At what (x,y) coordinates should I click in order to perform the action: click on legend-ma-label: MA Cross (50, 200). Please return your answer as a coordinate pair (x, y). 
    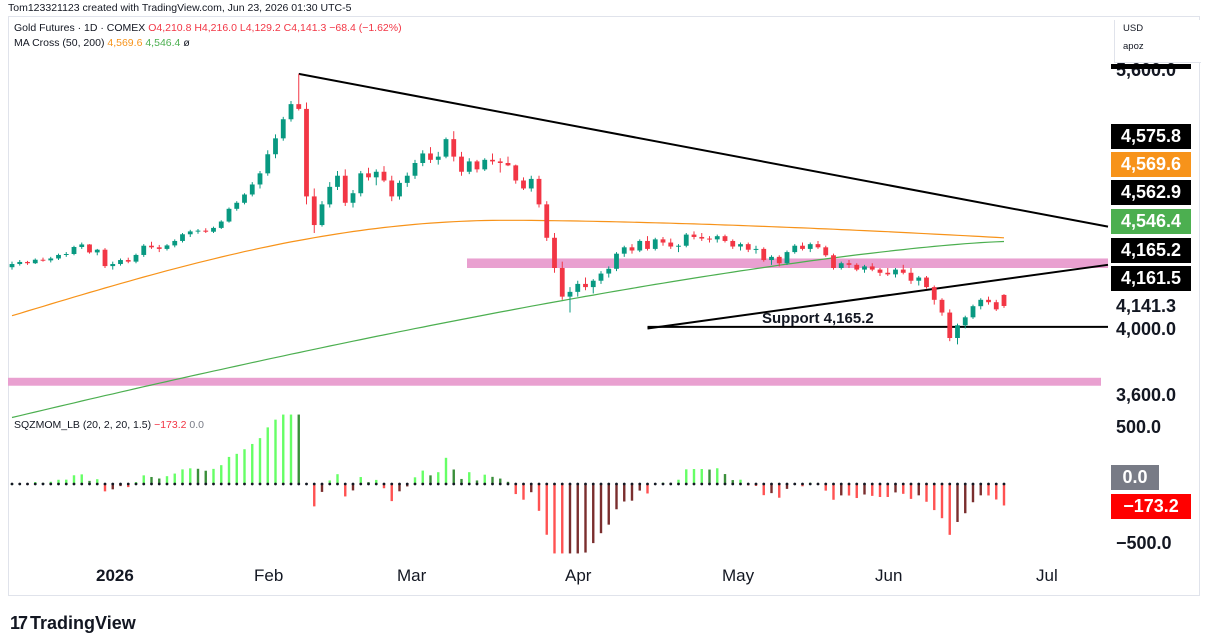
    Looking at the image, I should click on (59, 43).